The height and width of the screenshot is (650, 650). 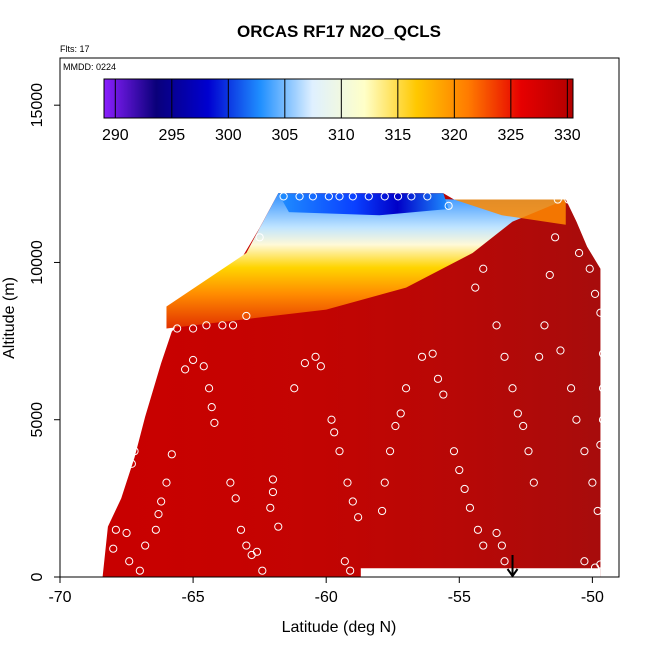 I want to click on colorbar: MMDD: 0224 290 295 300 305 310 315 320 325 330, so click(x=322, y=103).